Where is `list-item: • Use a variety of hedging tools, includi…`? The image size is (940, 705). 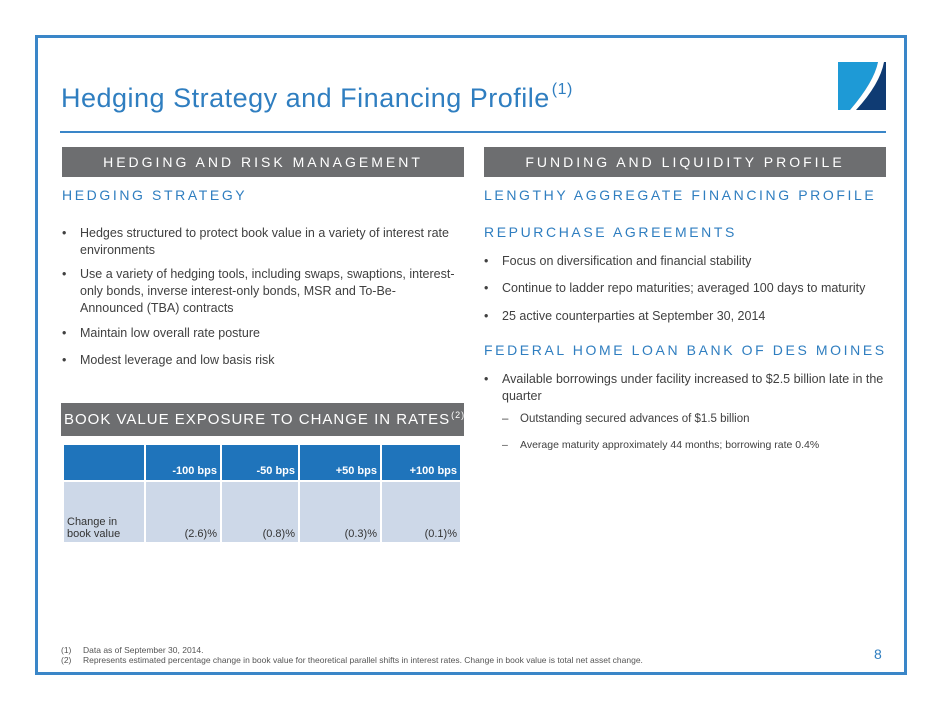 list-item: • Use a variety of hedging tools, includi… is located at coordinates (258, 291).